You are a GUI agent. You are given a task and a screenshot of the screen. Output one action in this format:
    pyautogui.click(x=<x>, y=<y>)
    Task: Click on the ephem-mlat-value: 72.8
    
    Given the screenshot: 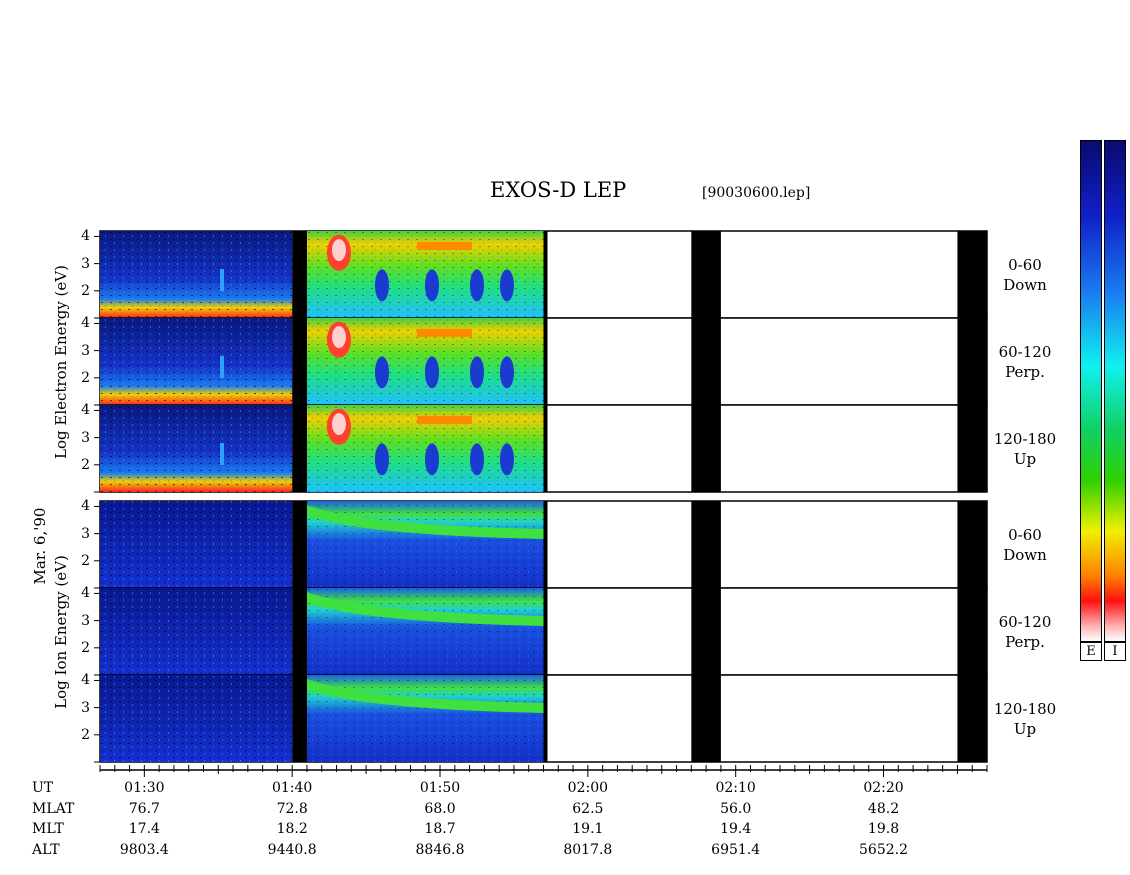 What is the action you would take?
    pyautogui.click(x=292, y=809)
    